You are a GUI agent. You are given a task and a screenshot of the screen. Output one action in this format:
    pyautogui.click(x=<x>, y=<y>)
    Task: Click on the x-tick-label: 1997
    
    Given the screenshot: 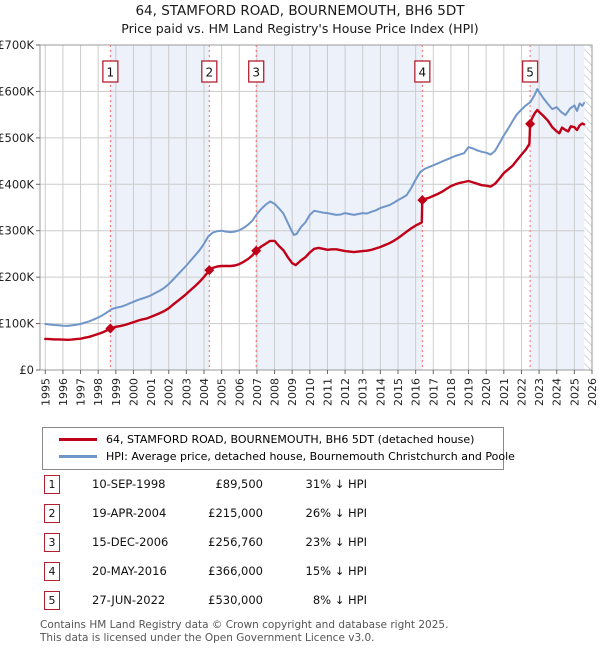 What is the action you would take?
    pyautogui.click(x=81, y=392)
    